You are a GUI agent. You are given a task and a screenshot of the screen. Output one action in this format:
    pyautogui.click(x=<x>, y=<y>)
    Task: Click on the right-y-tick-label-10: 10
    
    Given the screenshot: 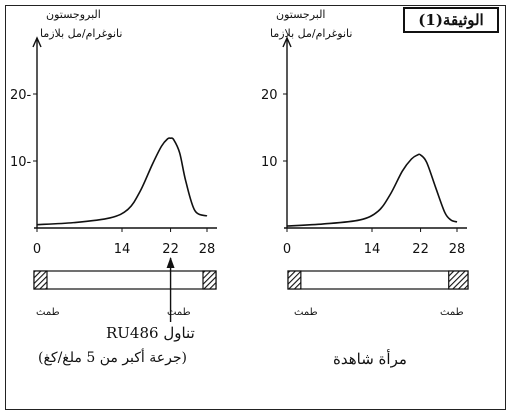 What is the action you would take?
    pyautogui.click(x=269, y=162)
    